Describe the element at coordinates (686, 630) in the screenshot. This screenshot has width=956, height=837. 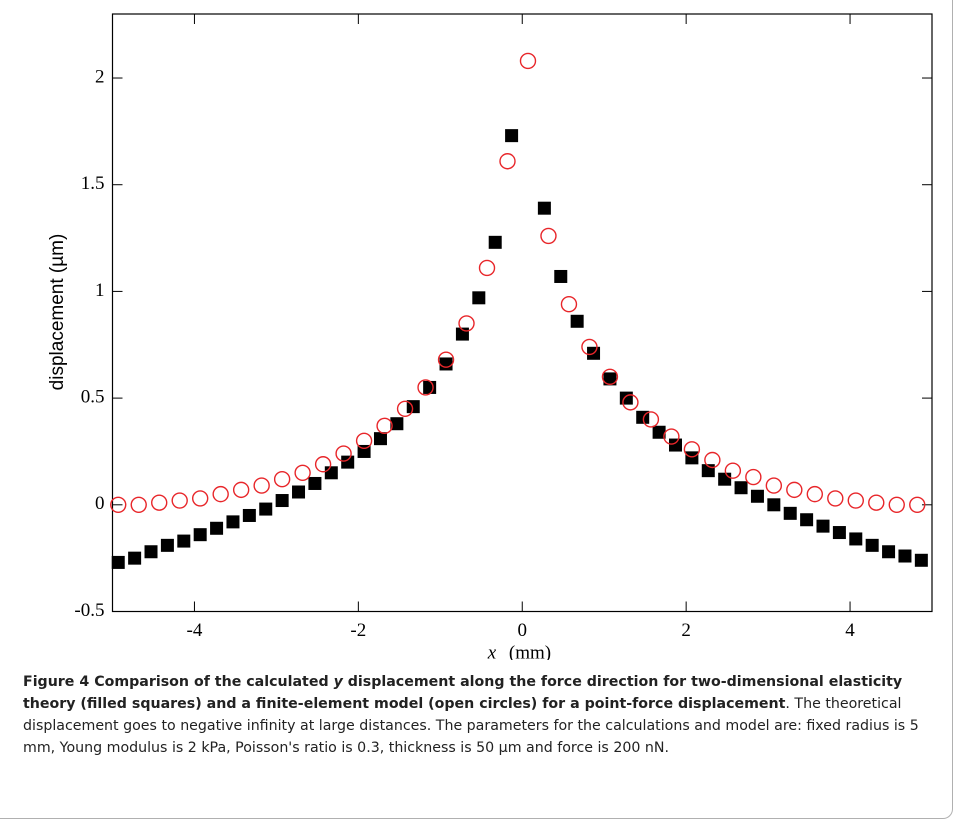
I see `x-tick-label: 2` at that location.